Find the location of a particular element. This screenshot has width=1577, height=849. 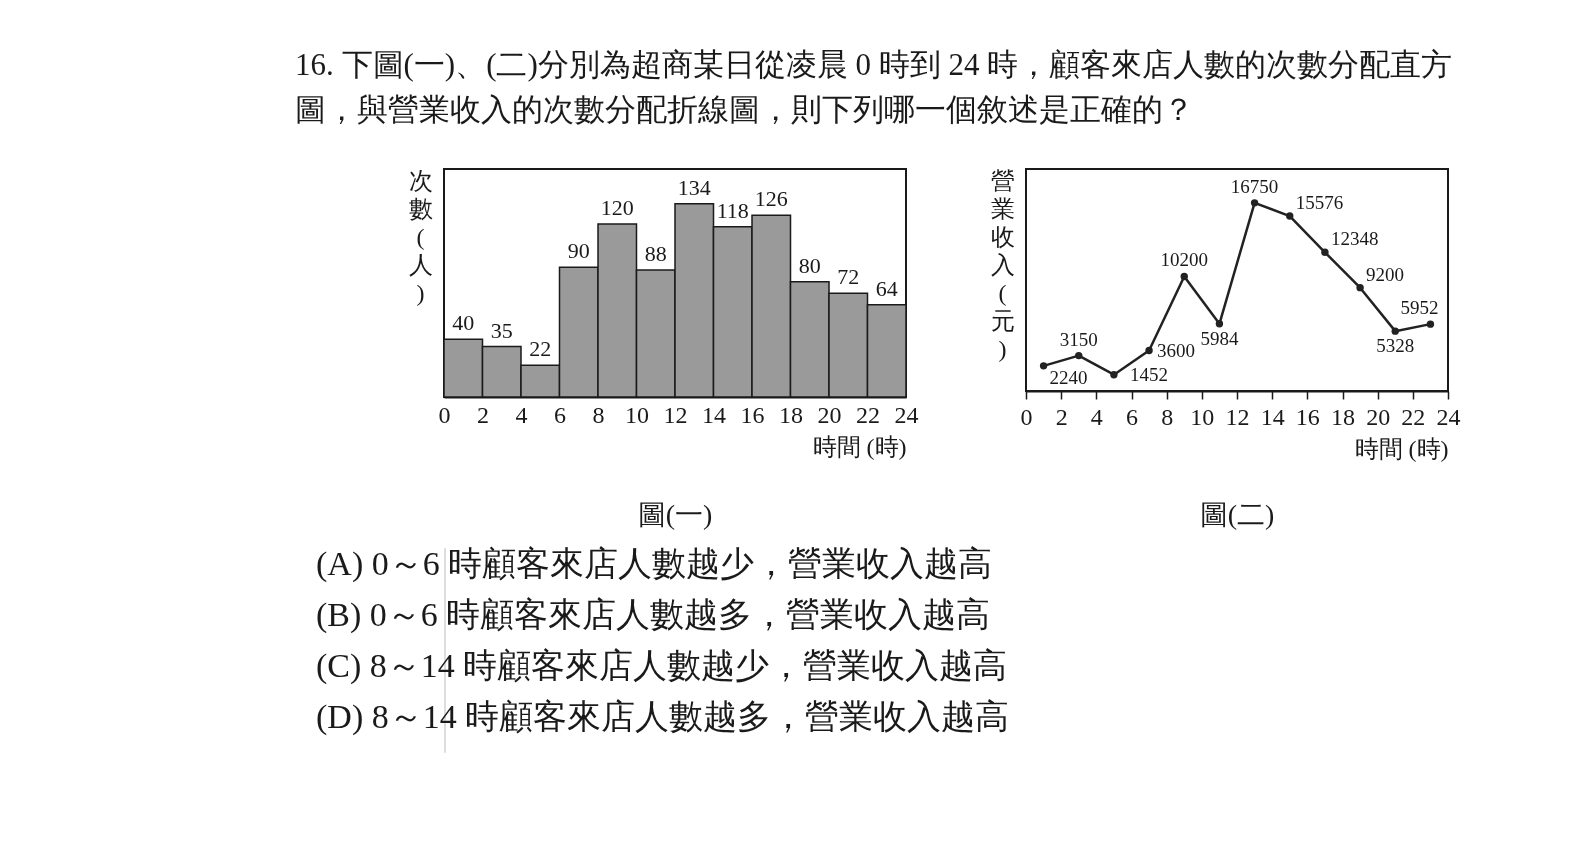

data-label: 5328 is located at coordinates (1395, 346).